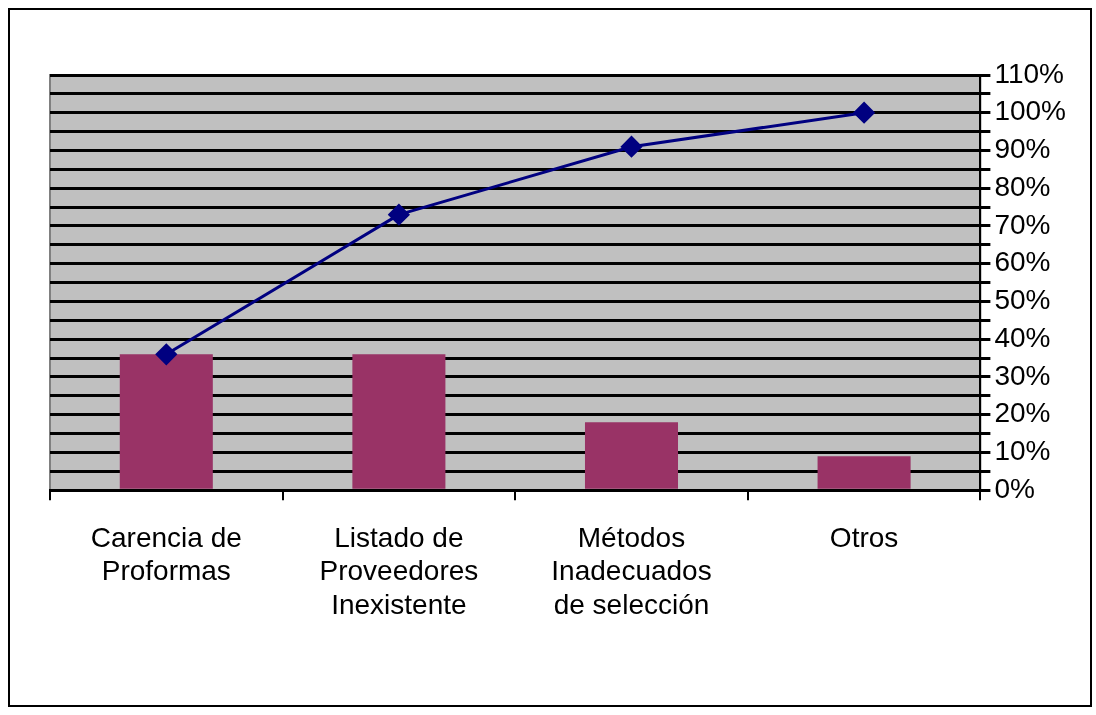 This screenshot has width=1096, height=715. I want to click on x-tick-label: Carencia de Proformas, so click(166, 554).